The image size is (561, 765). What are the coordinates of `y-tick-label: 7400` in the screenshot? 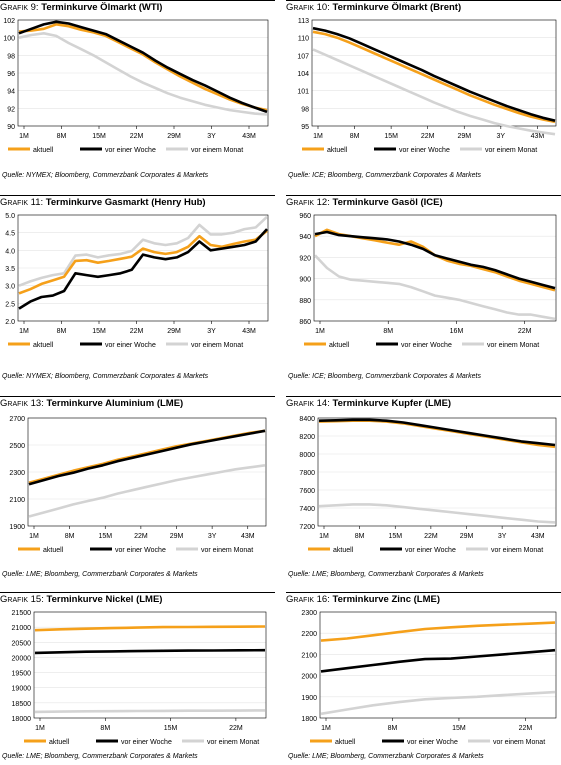 It's located at (307, 509).